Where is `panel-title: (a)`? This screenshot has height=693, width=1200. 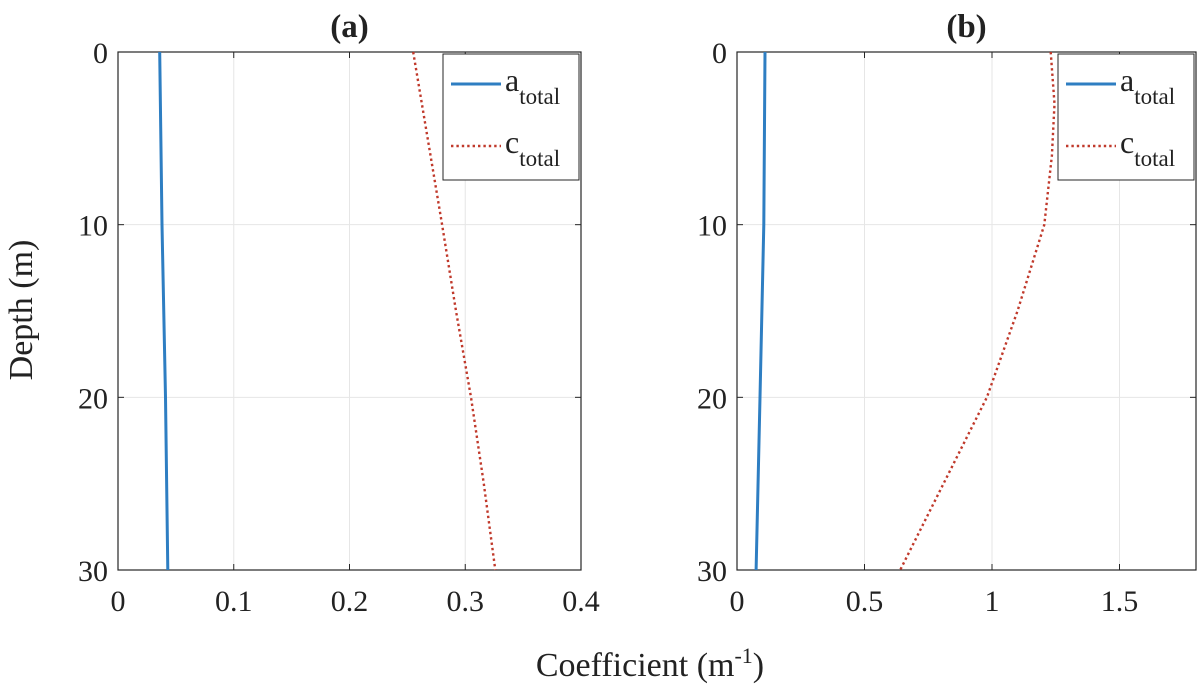 panel-title: (a) is located at coordinates (349, 27).